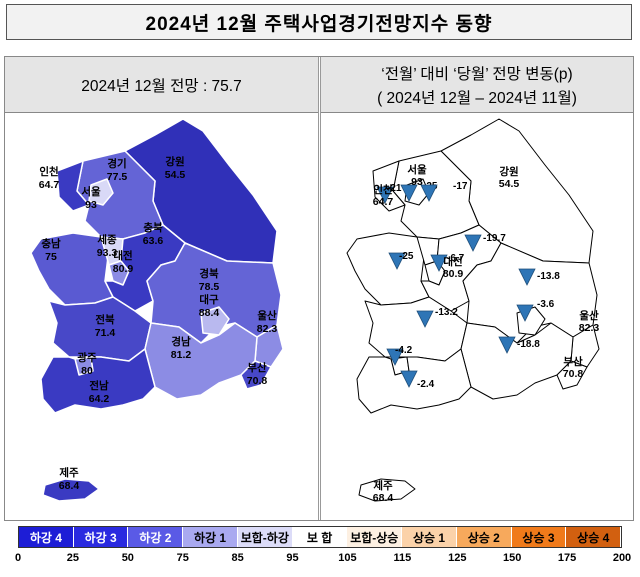  Describe the element at coordinates (99, 385) in the screenshot. I see `left-label-name-15: 전남` at that location.